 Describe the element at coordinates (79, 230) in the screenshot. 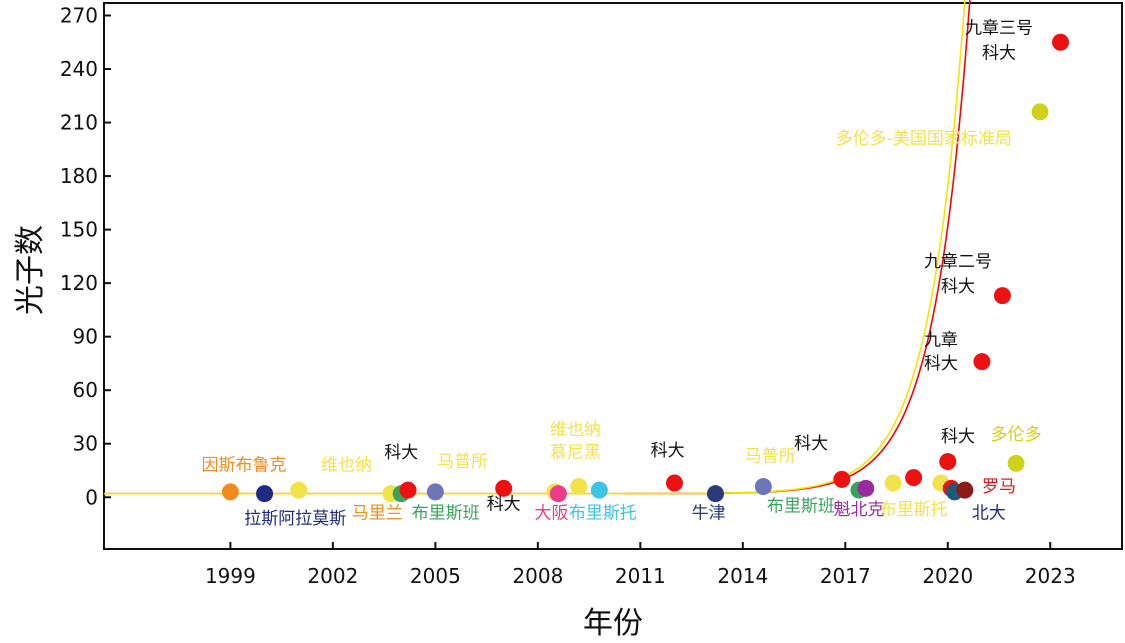

I see `y-tick-label: 150` at that location.